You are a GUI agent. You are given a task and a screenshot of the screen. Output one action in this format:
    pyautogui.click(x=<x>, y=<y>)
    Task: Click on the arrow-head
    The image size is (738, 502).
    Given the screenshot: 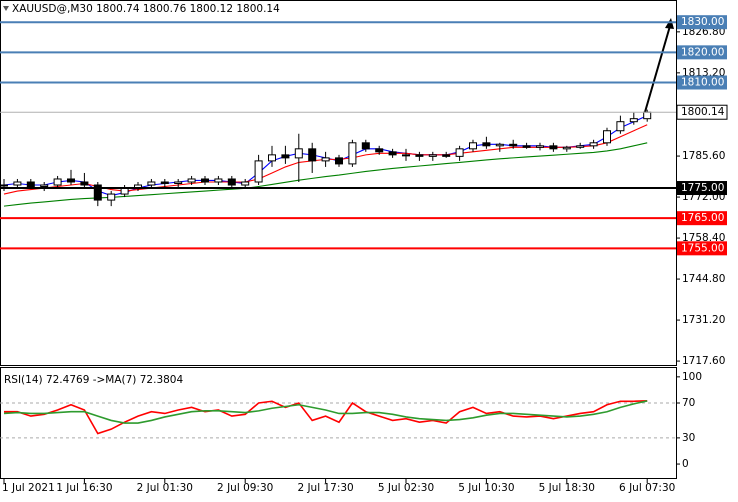 What is the action you would take?
    pyautogui.click(x=669, y=23)
    